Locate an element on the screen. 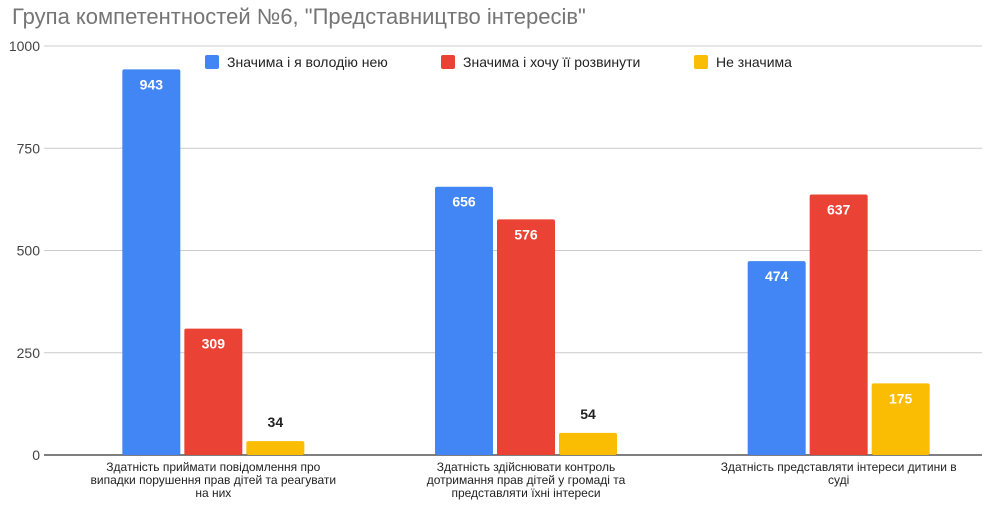 The image size is (988, 518). data-label: 309 is located at coordinates (214, 344).